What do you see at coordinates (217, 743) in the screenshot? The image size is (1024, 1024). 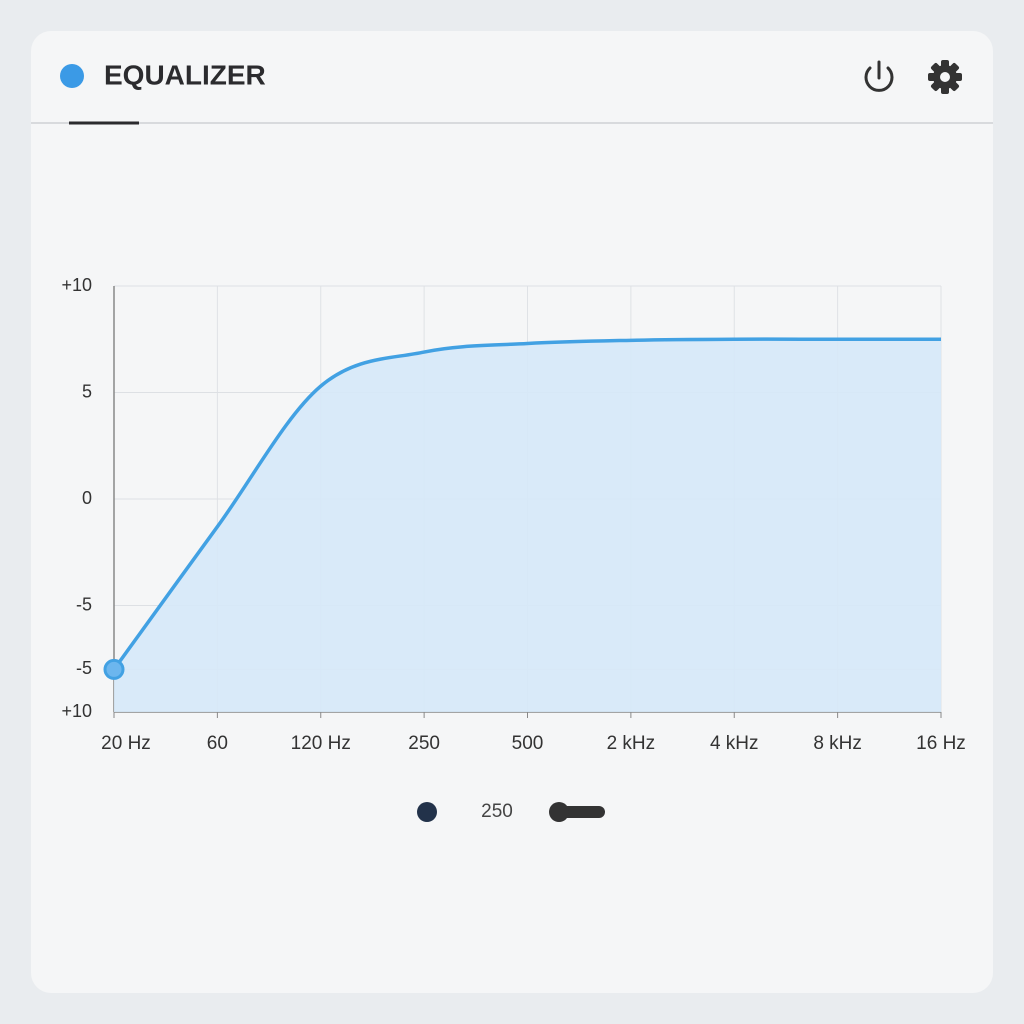 I see `x-tick-label: 60` at bounding box center [217, 743].